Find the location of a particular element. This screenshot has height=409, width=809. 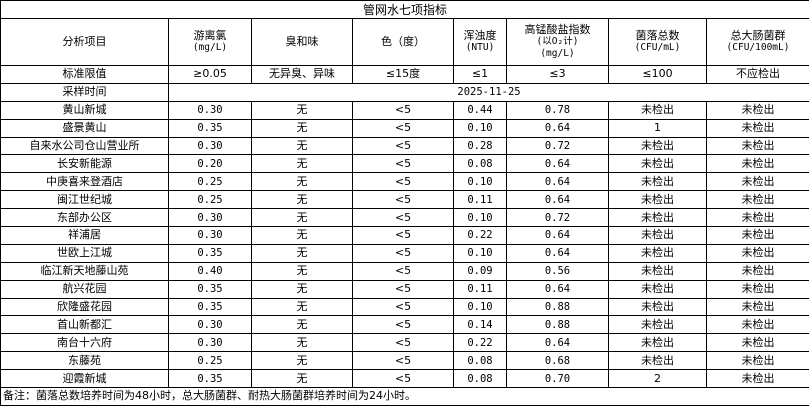

column-header-unit: (CFU/mL) is located at coordinates (657, 47).